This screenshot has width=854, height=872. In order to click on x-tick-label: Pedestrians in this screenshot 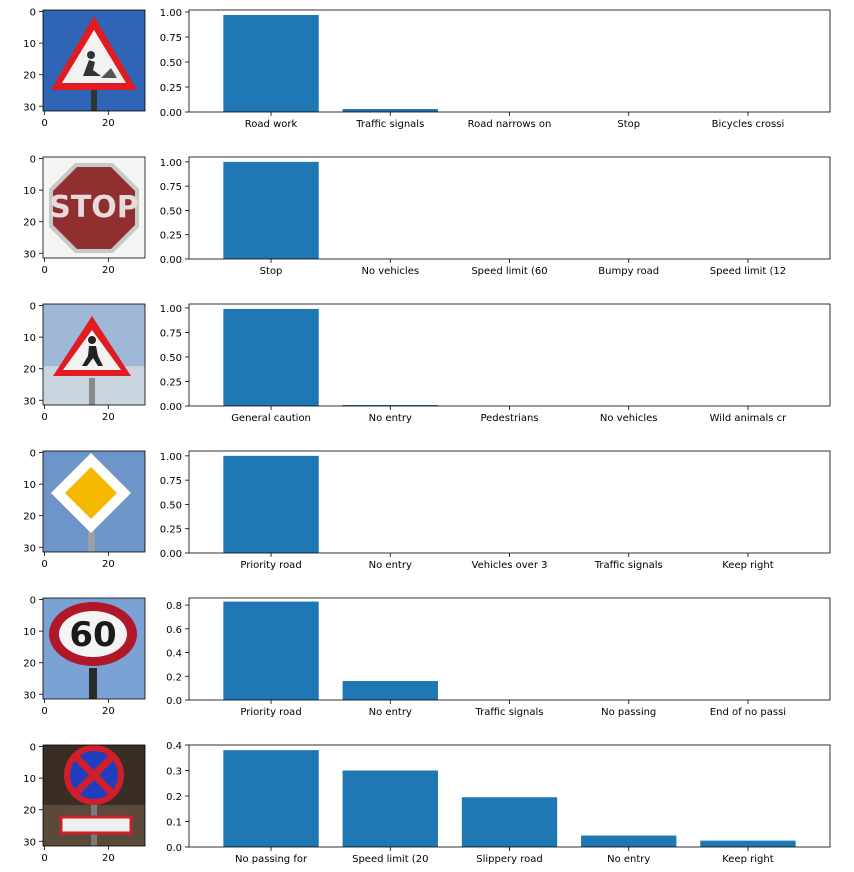, I will do `click(509, 418)`.